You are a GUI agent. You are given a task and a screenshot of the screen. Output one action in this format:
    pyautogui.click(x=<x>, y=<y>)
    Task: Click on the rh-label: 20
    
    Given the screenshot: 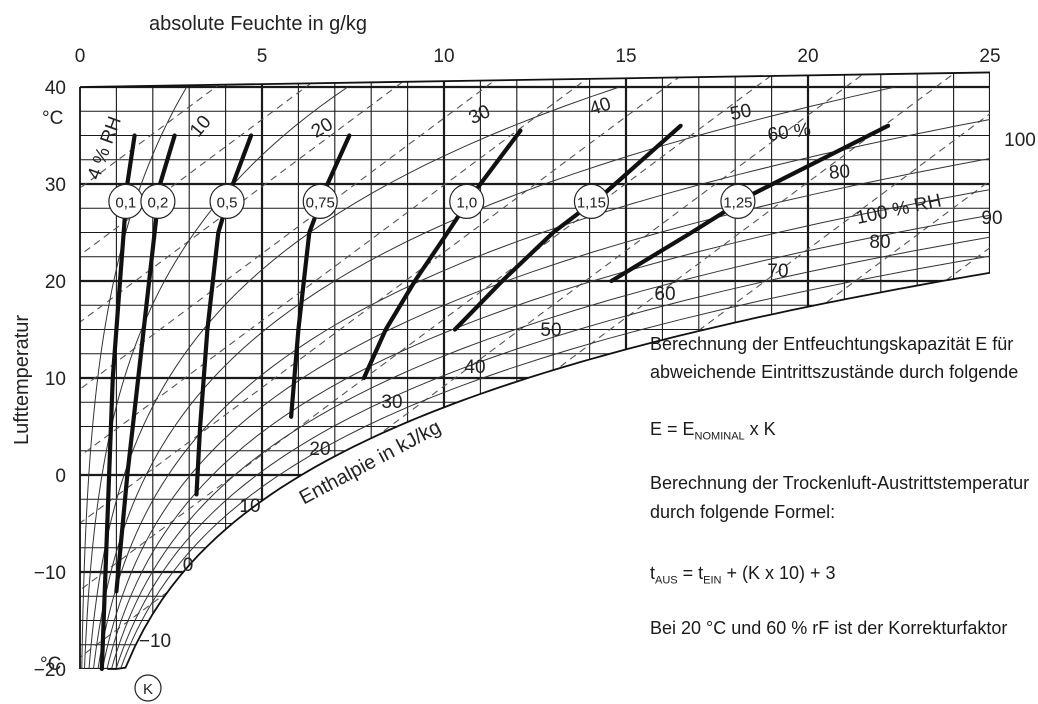 What is the action you would take?
    pyautogui.click(x=322, y=128)
    